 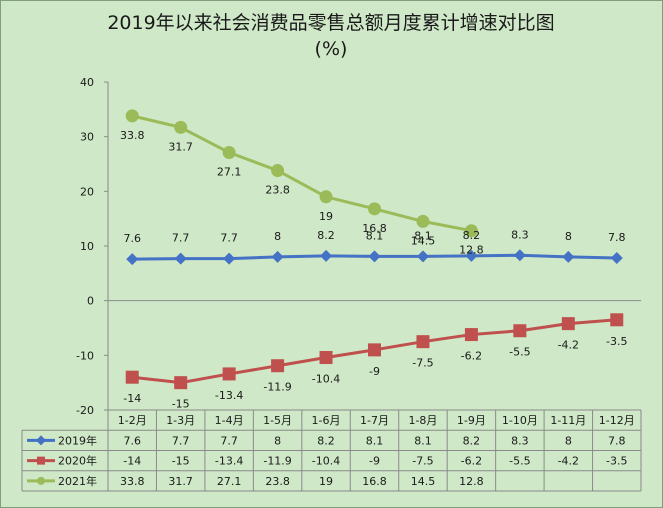 What do you see at coordinates (180, 481) in the screenshot?
I see `table-cell-value: 31.7` at bounding box center [180, 481].